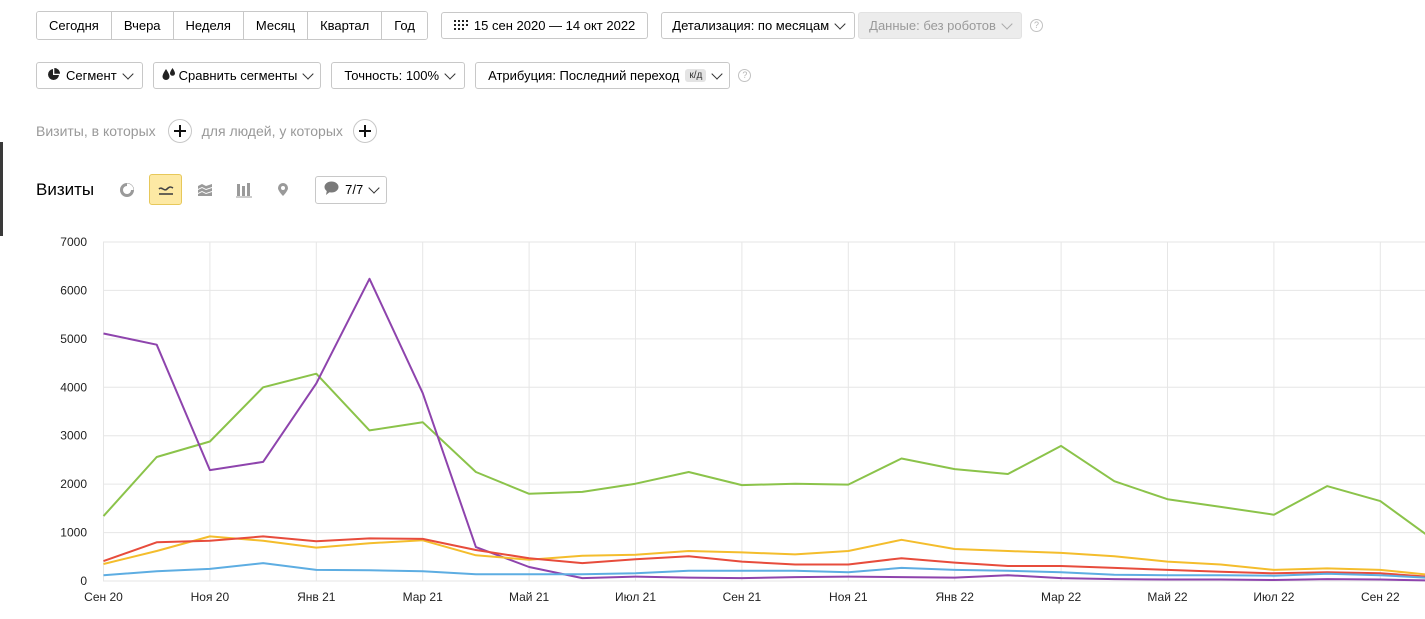  What do you see at coordinates (74, 25) in the screenshot?
I see `period-today-button: Сегодня` at bounding box center [74, 25].